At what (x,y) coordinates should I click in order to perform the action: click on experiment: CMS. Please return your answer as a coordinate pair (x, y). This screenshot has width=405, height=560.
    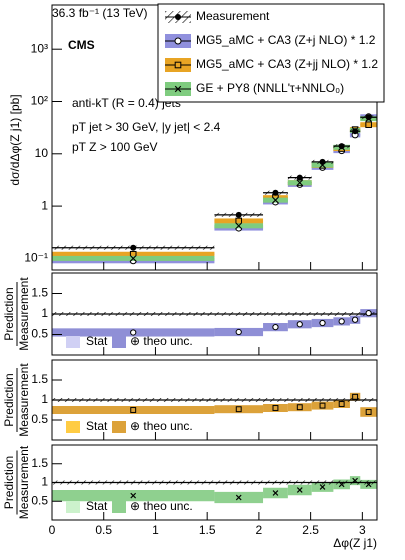
    Looking at the image, I should click on (81, 45).